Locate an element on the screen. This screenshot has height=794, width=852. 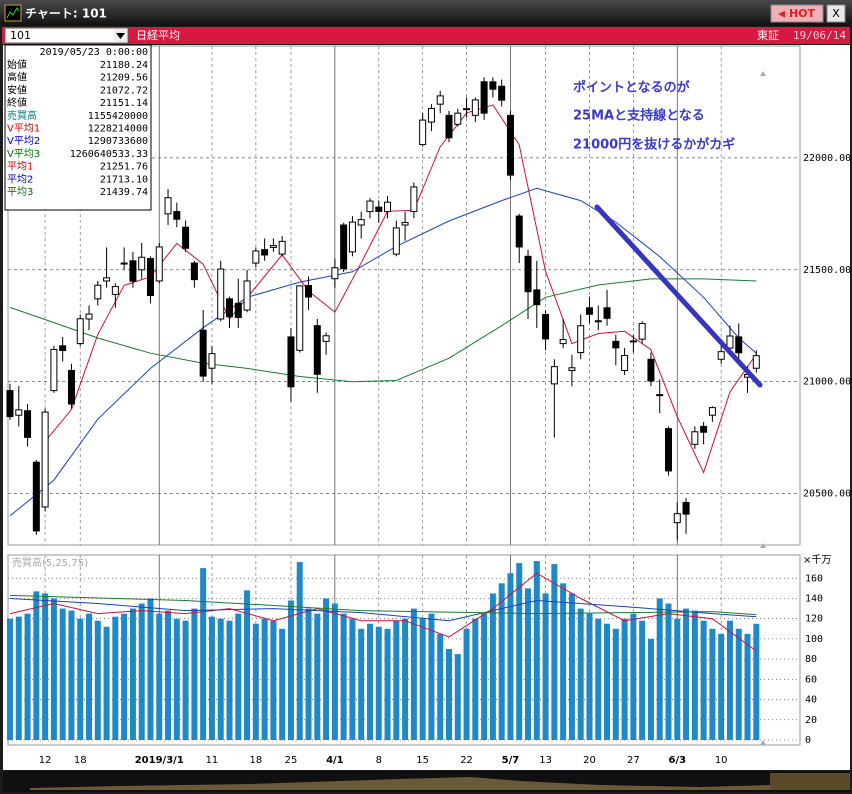
info-label: 平均2 is located at coordinates (20, 179).